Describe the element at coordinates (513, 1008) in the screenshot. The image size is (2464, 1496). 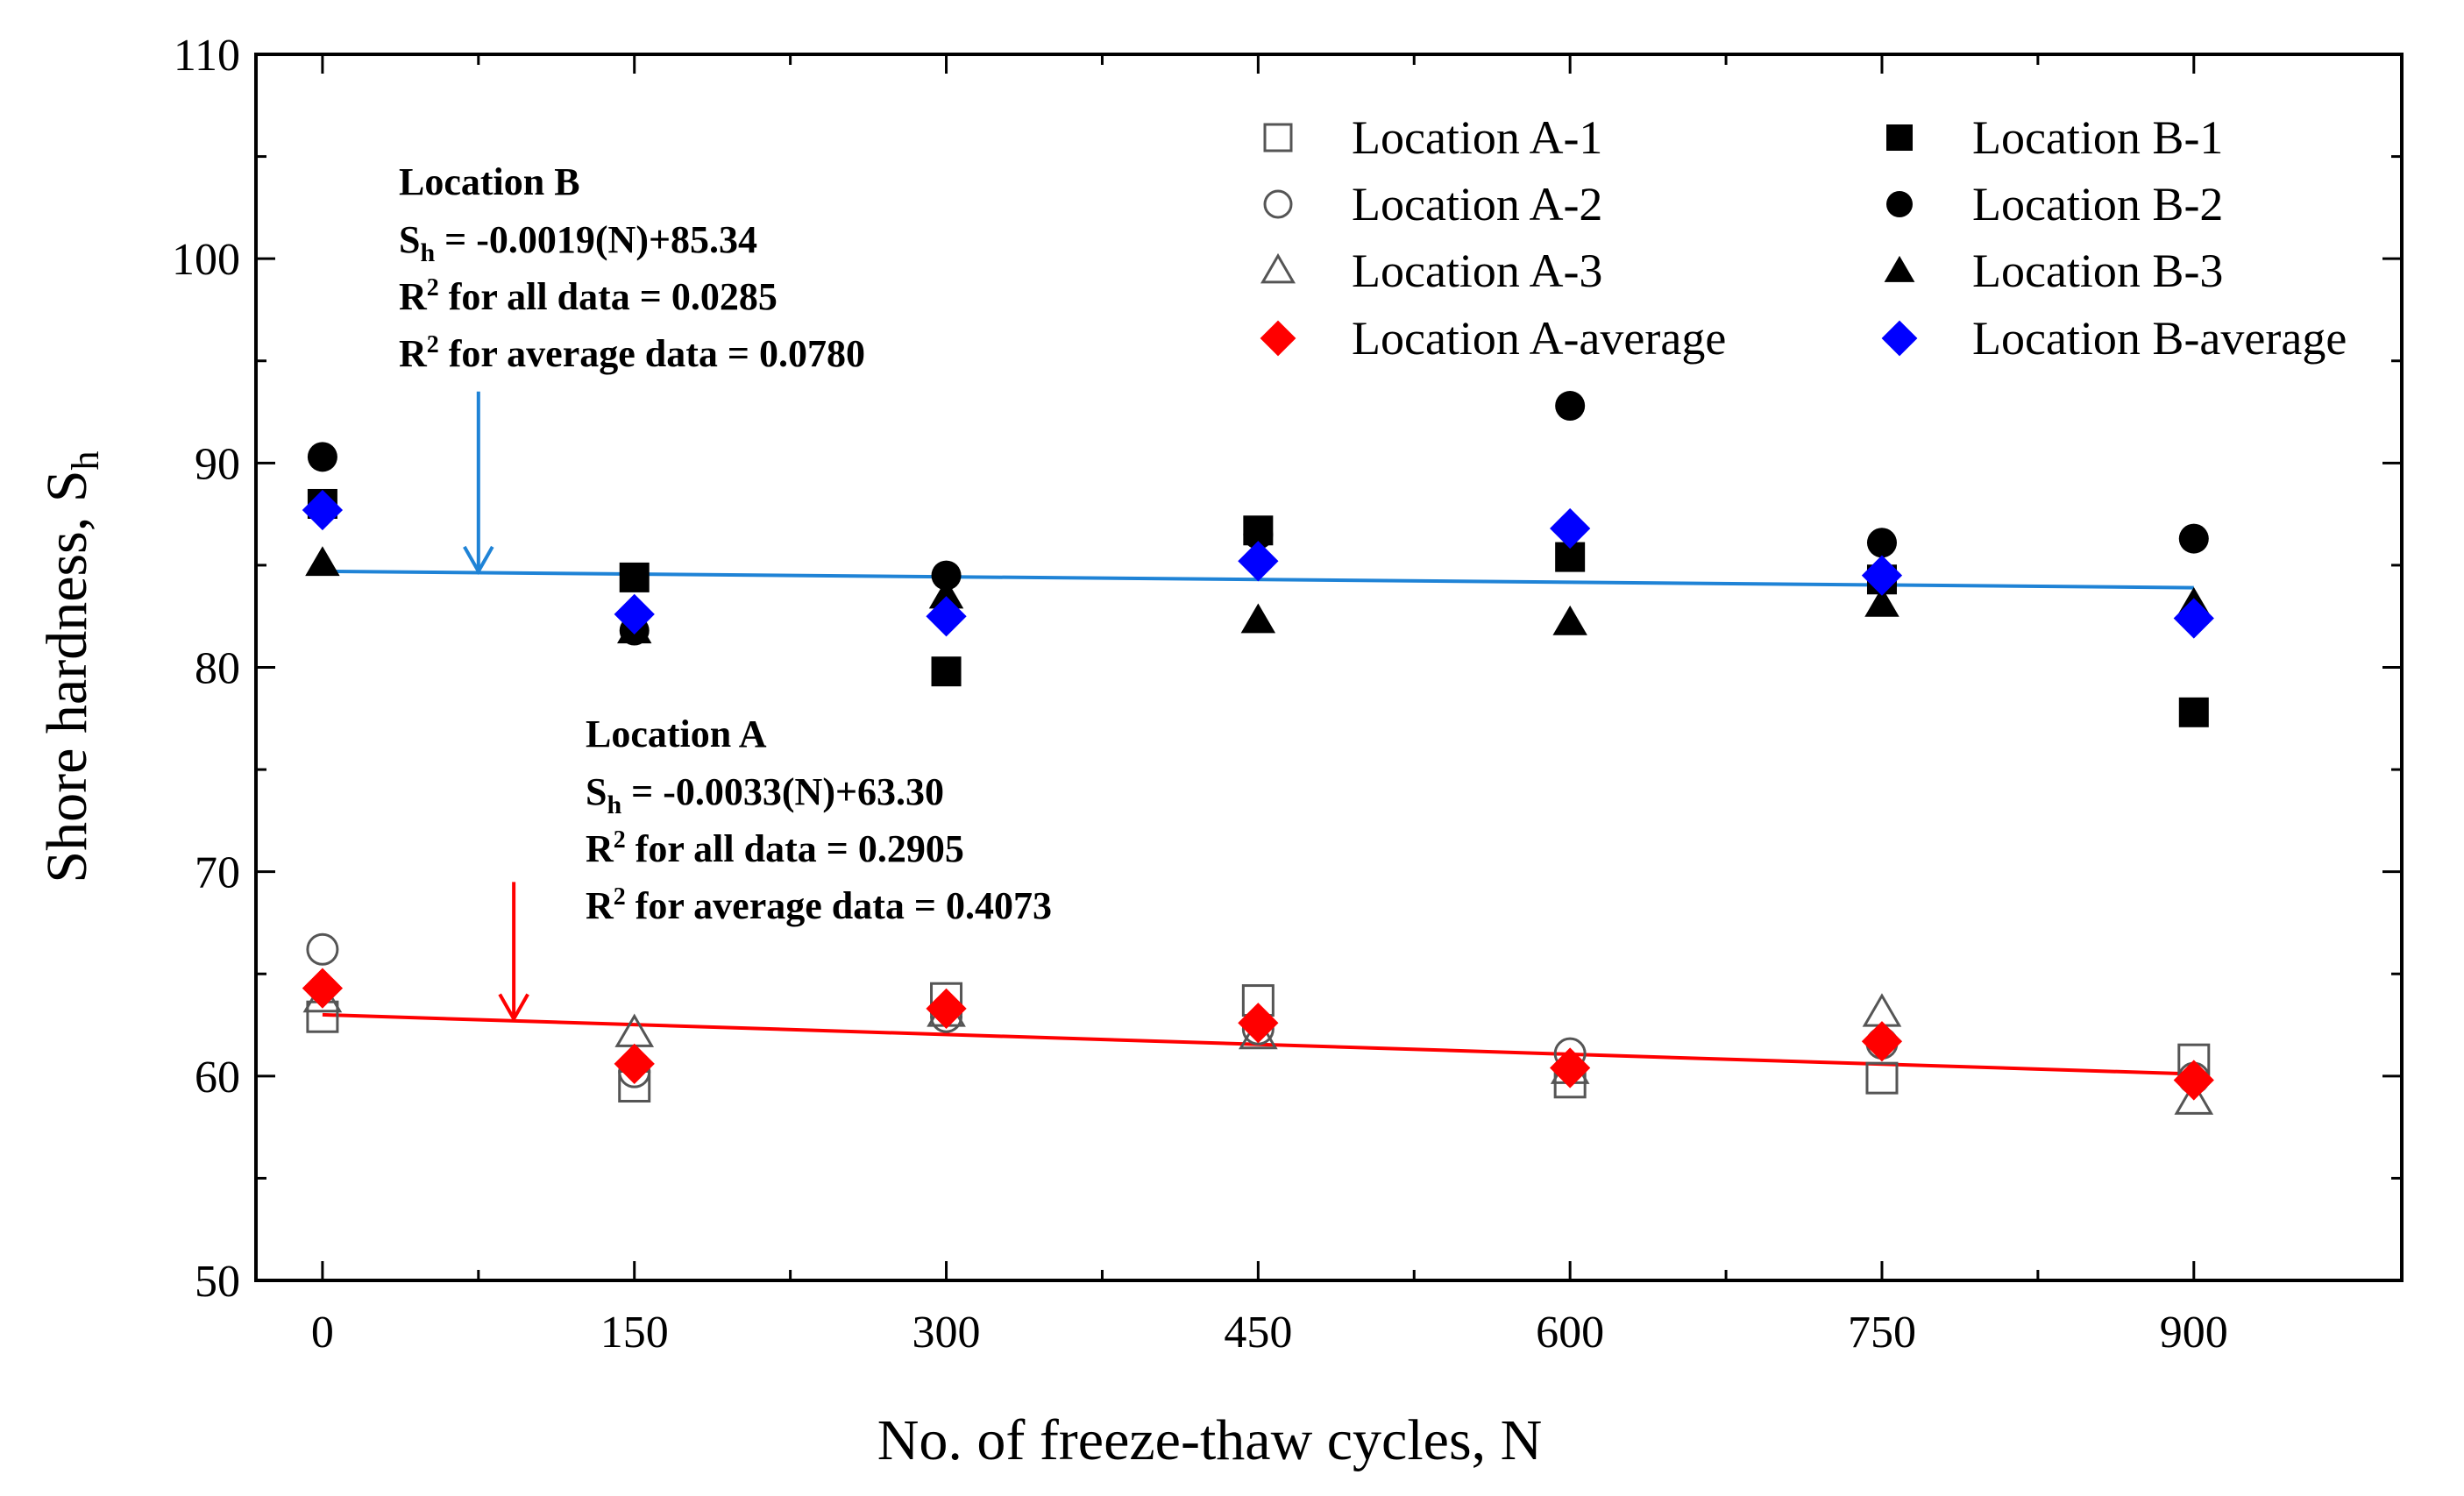
I see `arrowhead-location-a` at that location.